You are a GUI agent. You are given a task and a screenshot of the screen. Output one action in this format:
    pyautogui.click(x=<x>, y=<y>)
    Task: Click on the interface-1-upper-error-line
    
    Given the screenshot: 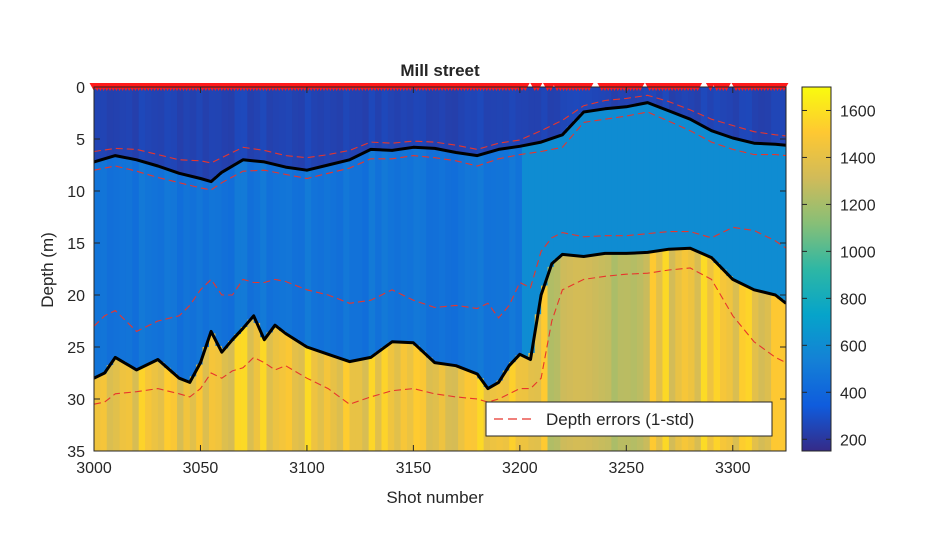 What is the action you would take?
    pyautogui.click(x=440, y=129)
    